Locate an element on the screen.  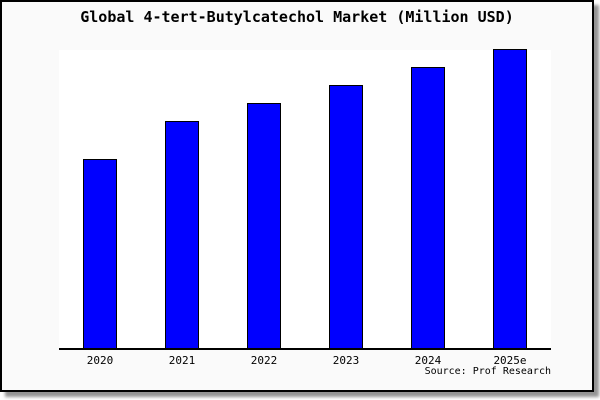
source-note: Source: Prof Research is located at coordinates (487, 371).